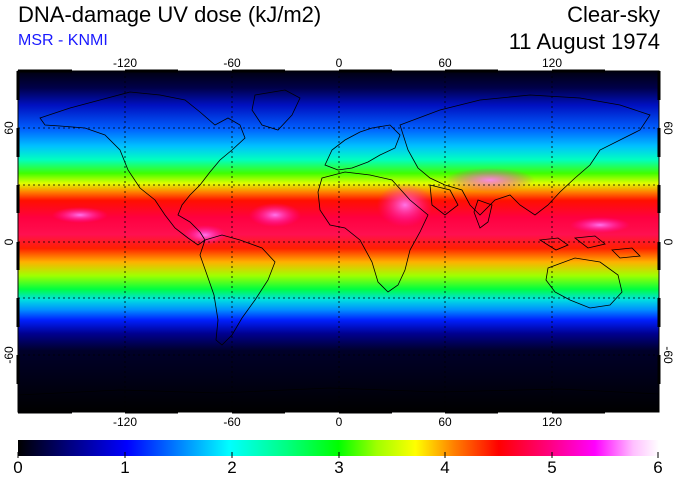 This screenshot has width=678, height=485. What do you see at coordinates (125, 422) in the screenshot?
I see `lon-label-bottom: -120` at bounding box center [125, 422].